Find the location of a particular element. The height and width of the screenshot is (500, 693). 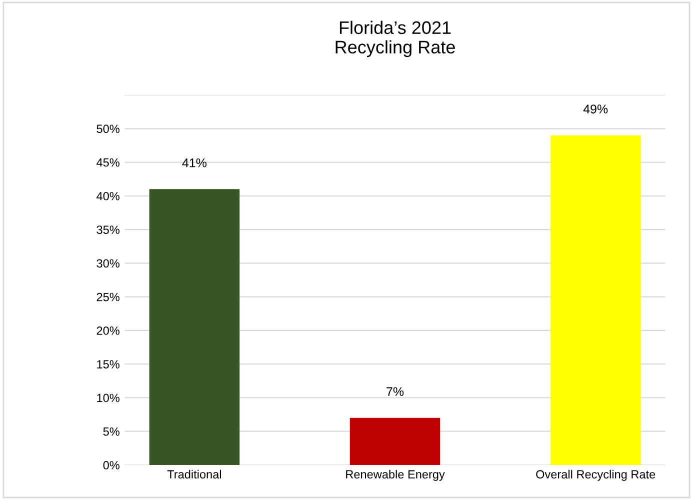

y-tick-label: 0% is located at coordinates (111, 465).